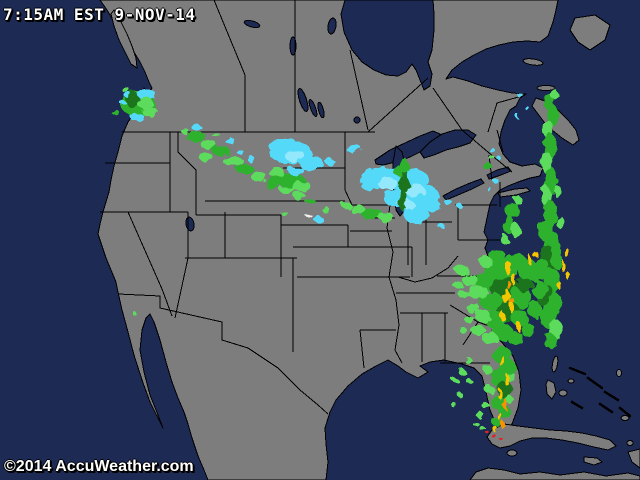  What do you see at coordinates (135, 103) in the screenshot?
I see `radar-pacific-northwest` at bounding box center [135, 103].